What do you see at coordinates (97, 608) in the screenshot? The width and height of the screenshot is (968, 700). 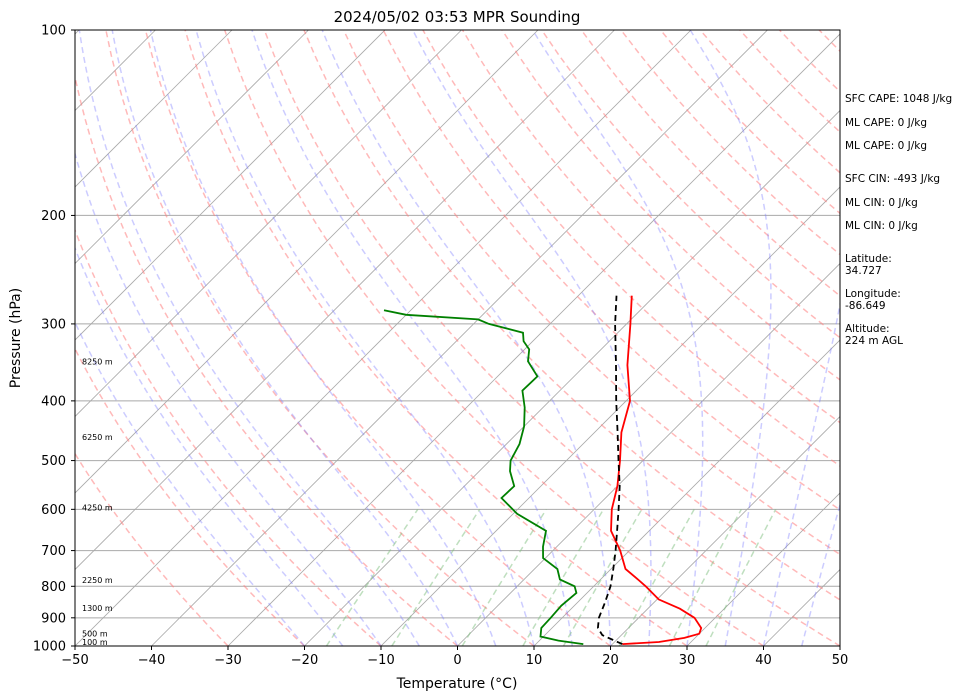 I see `height-label: 1300 m` at bounding box center [97, 608].